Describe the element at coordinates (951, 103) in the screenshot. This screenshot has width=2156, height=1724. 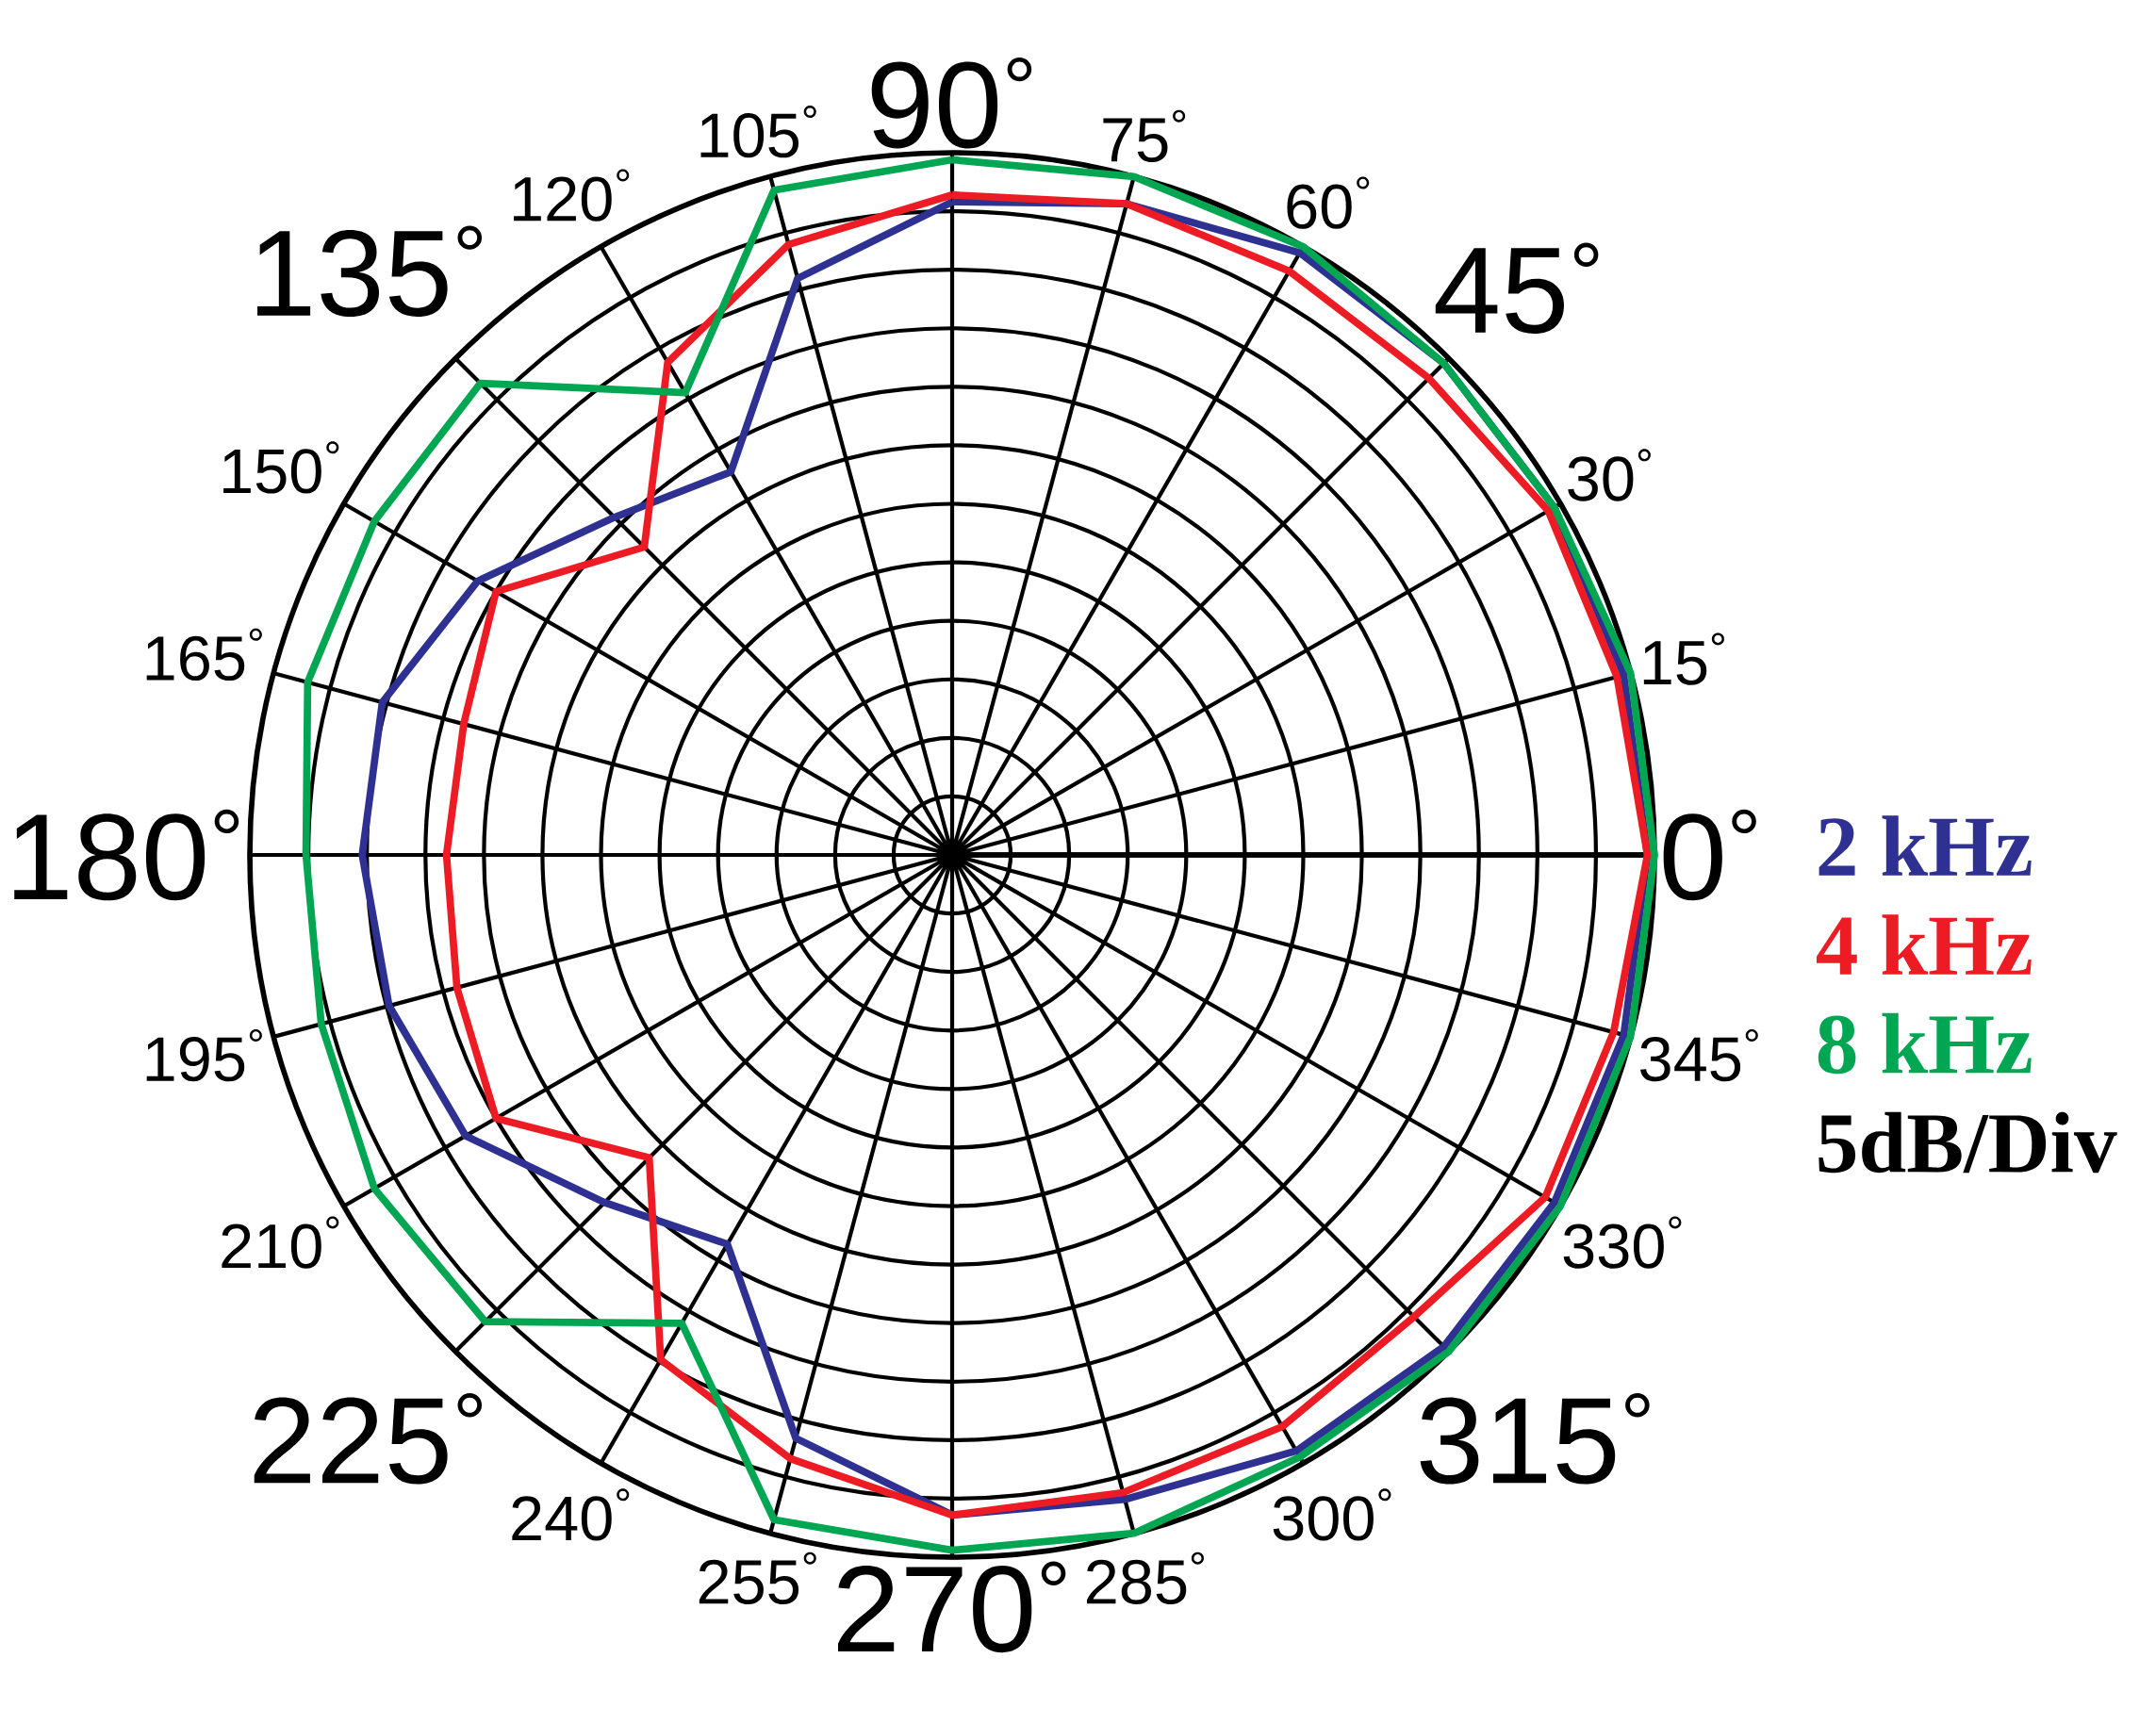
I see `spoke-label: 90$^{°}$` at that location.